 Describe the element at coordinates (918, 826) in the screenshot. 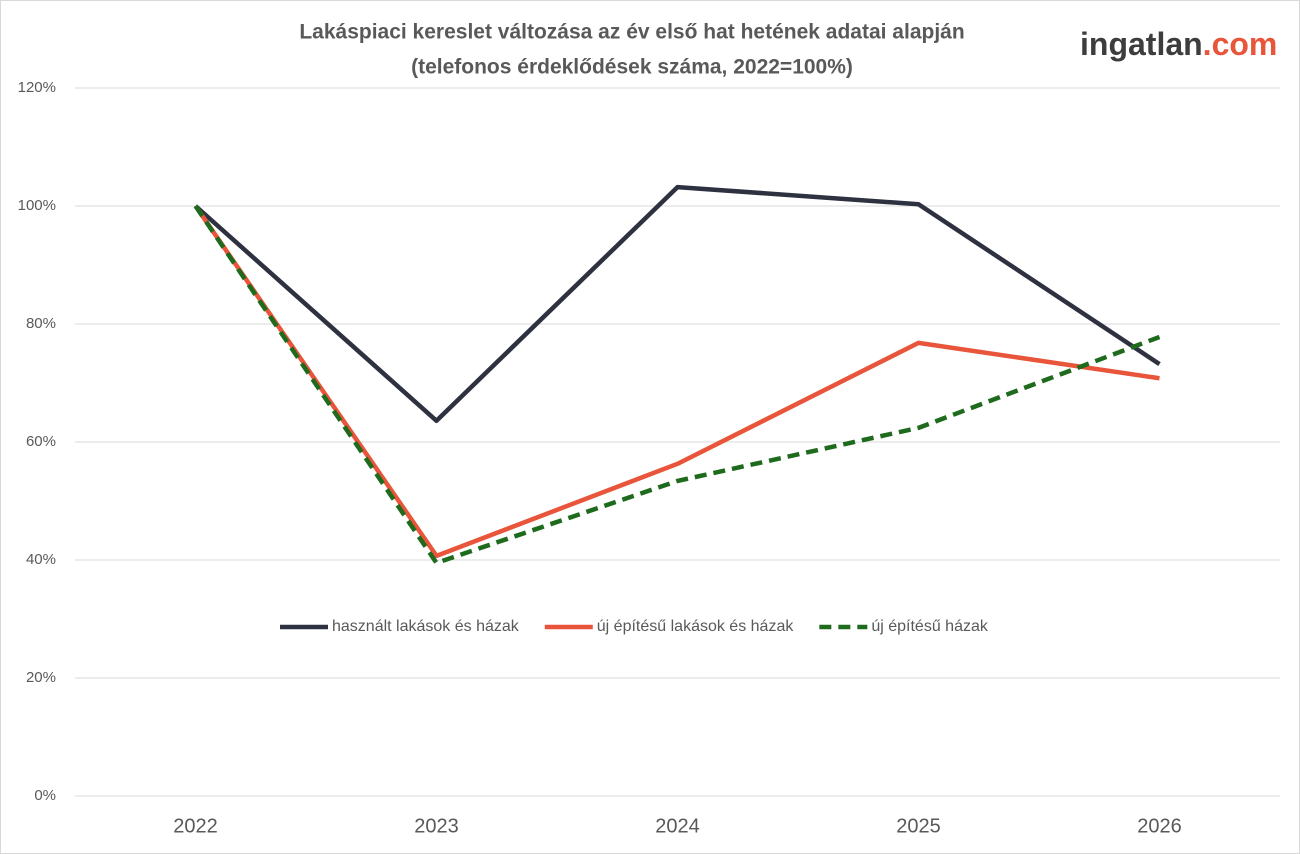

I see `x-tick-label: 2025` at that location.